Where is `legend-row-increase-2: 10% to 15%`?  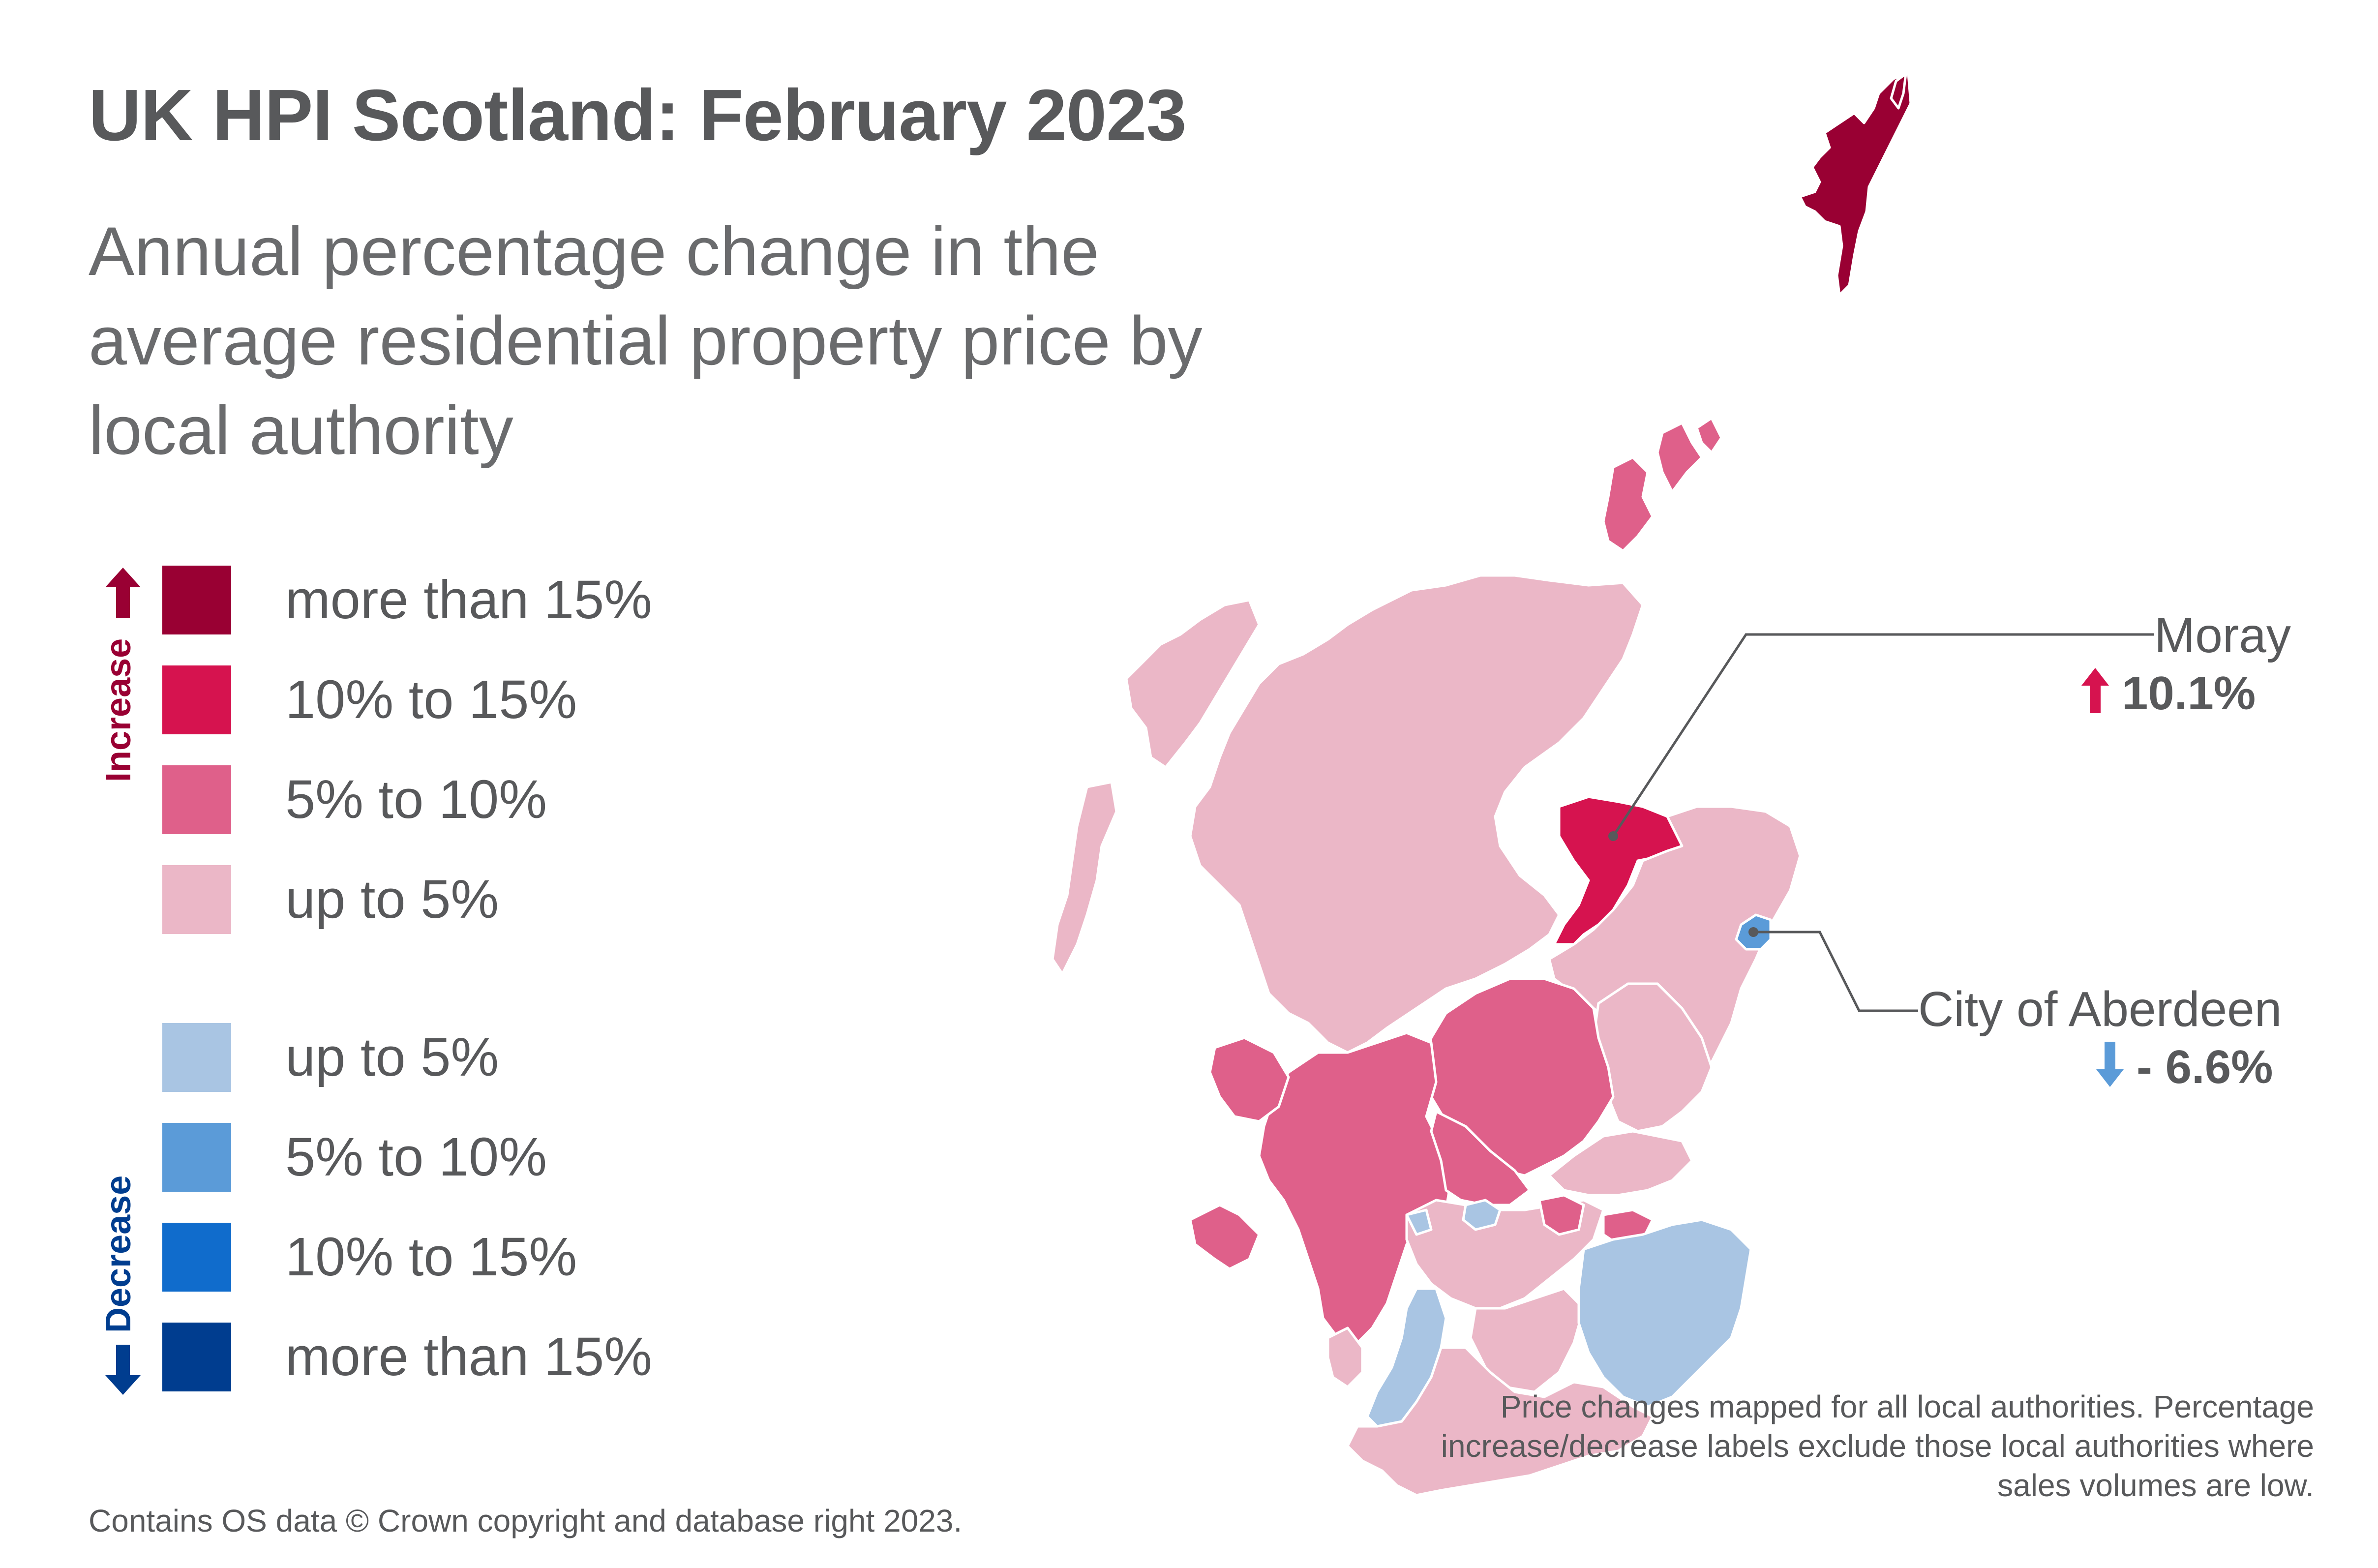
legend-row-increase-2: 10% to 15% is located at coordinates (458, 700).